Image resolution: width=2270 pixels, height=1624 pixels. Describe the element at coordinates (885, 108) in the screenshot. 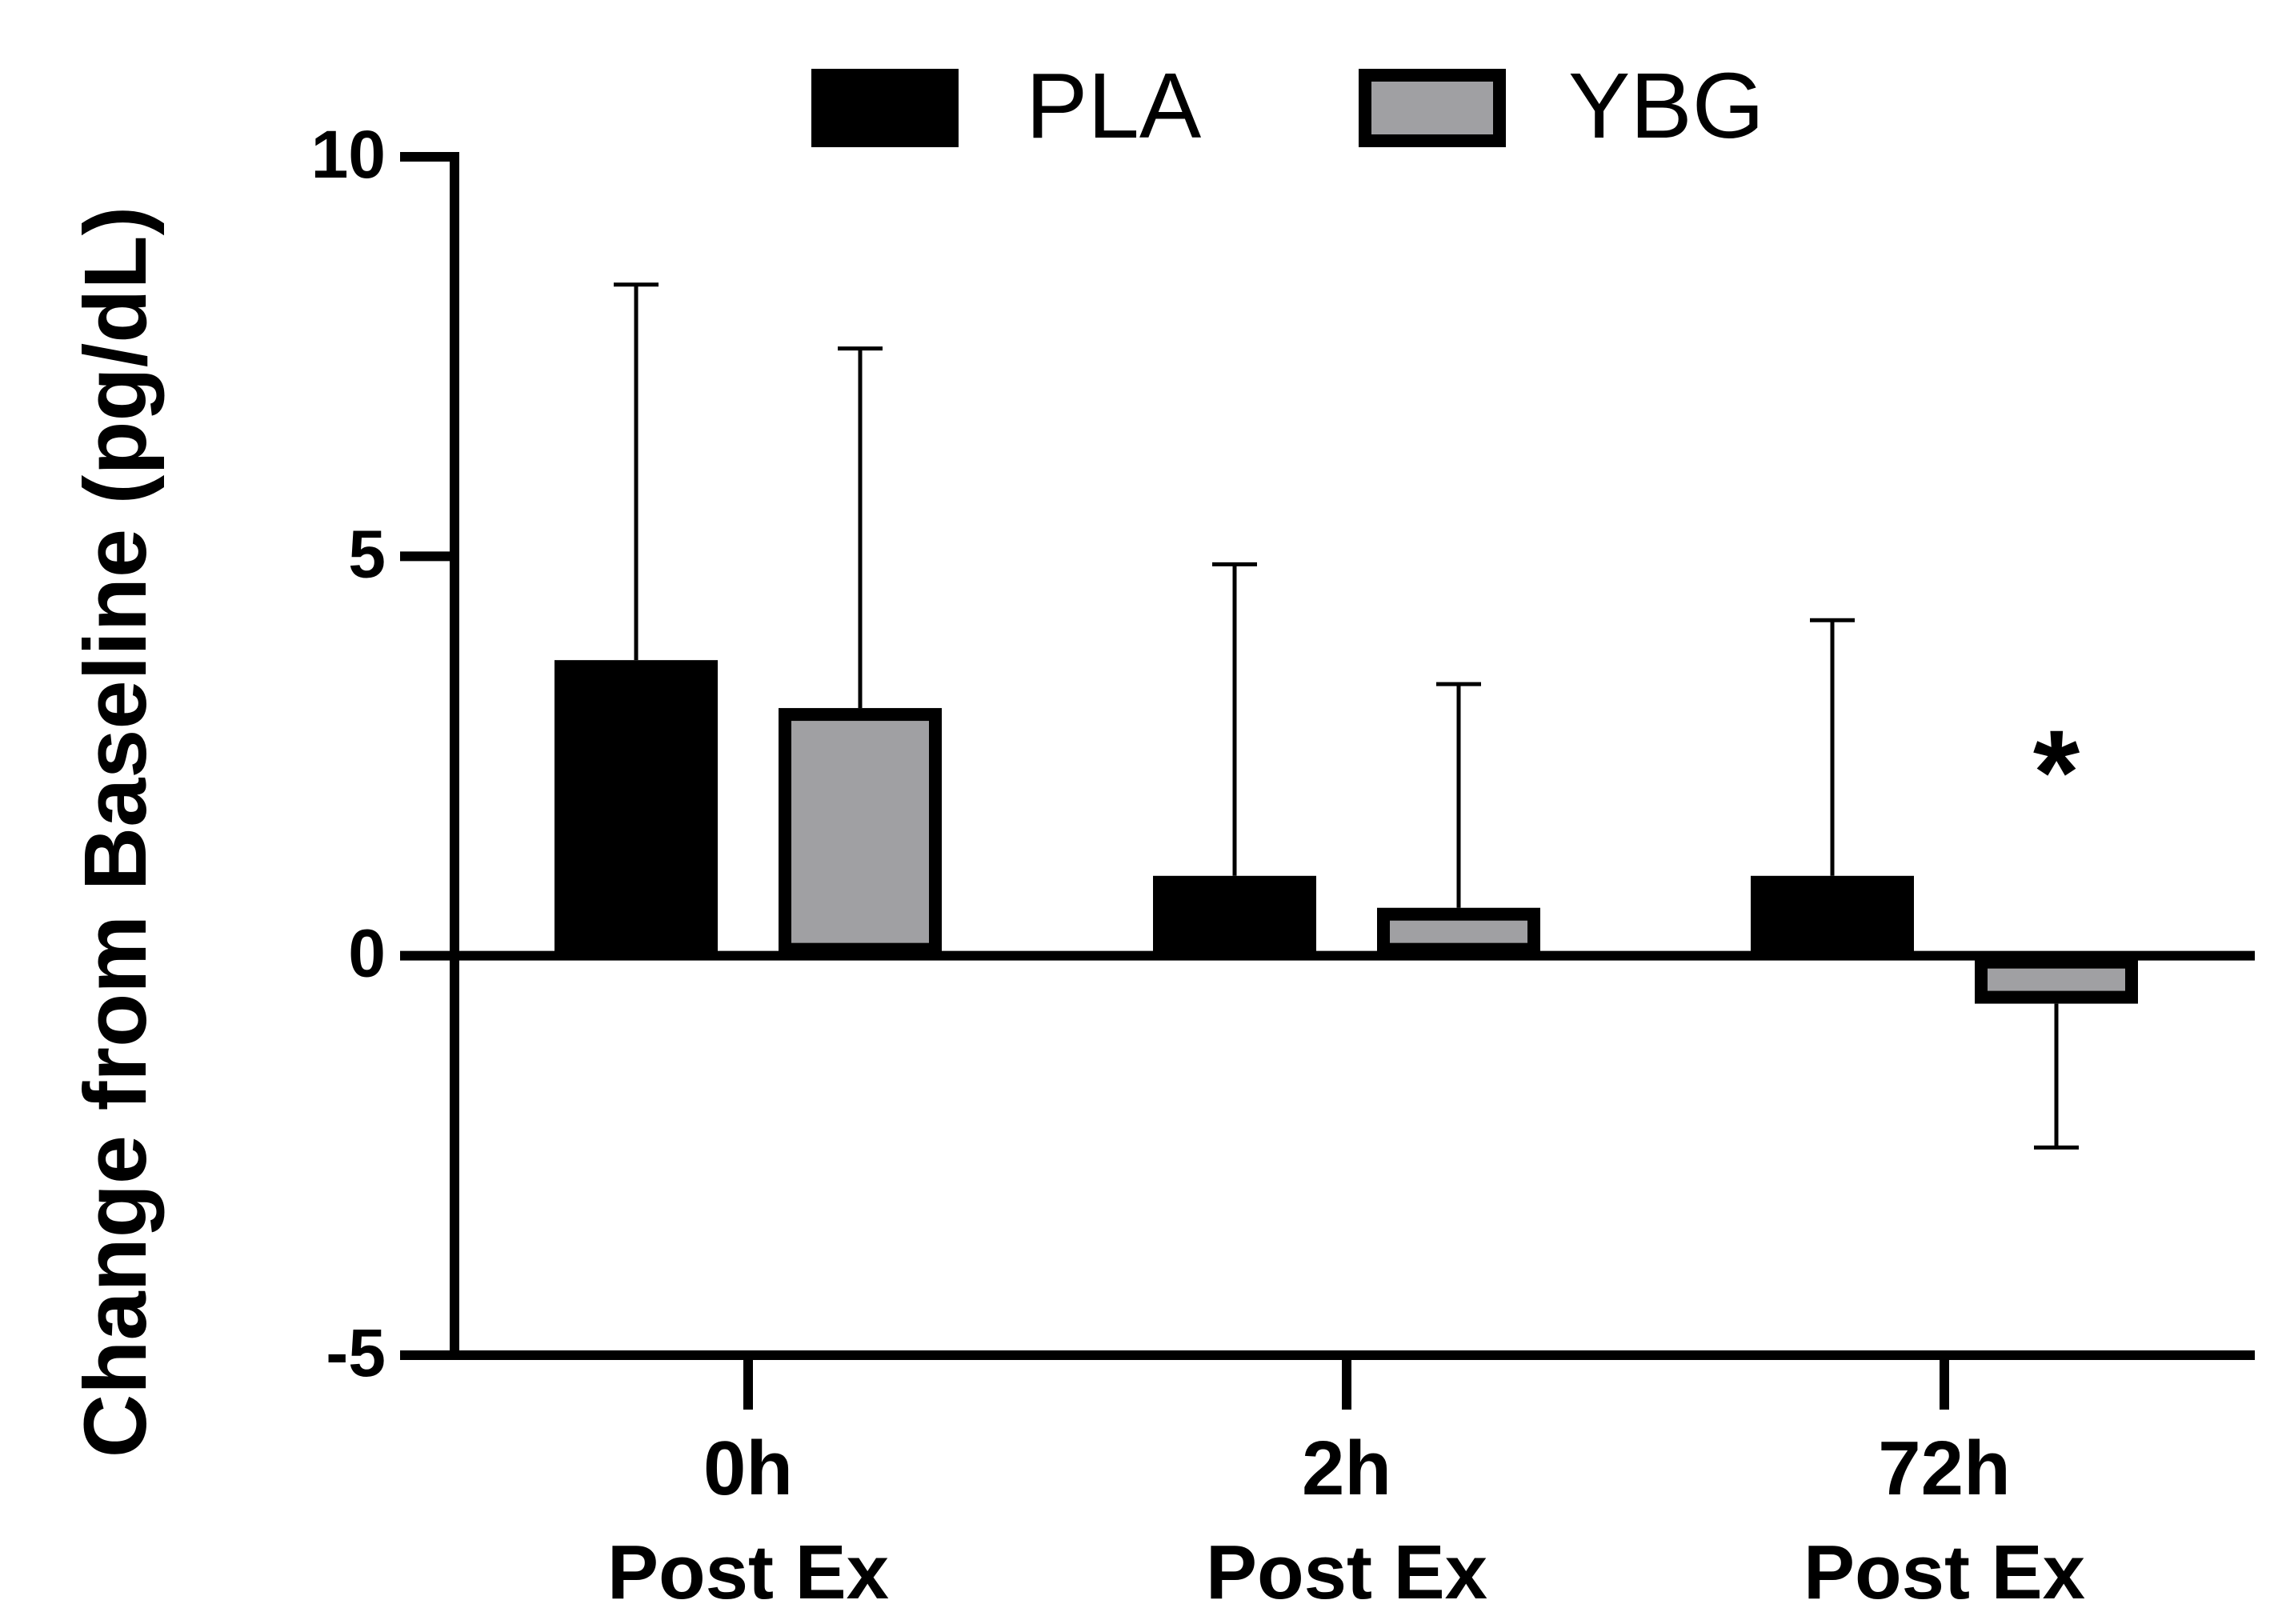

I see `legend-swatch-pla` at that location.